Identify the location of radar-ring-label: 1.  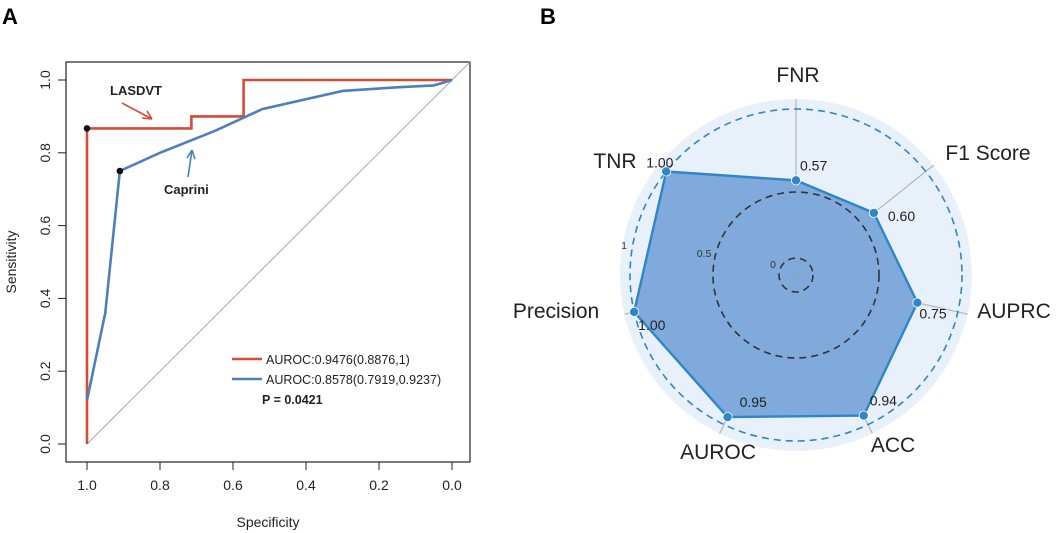
(624, 246).